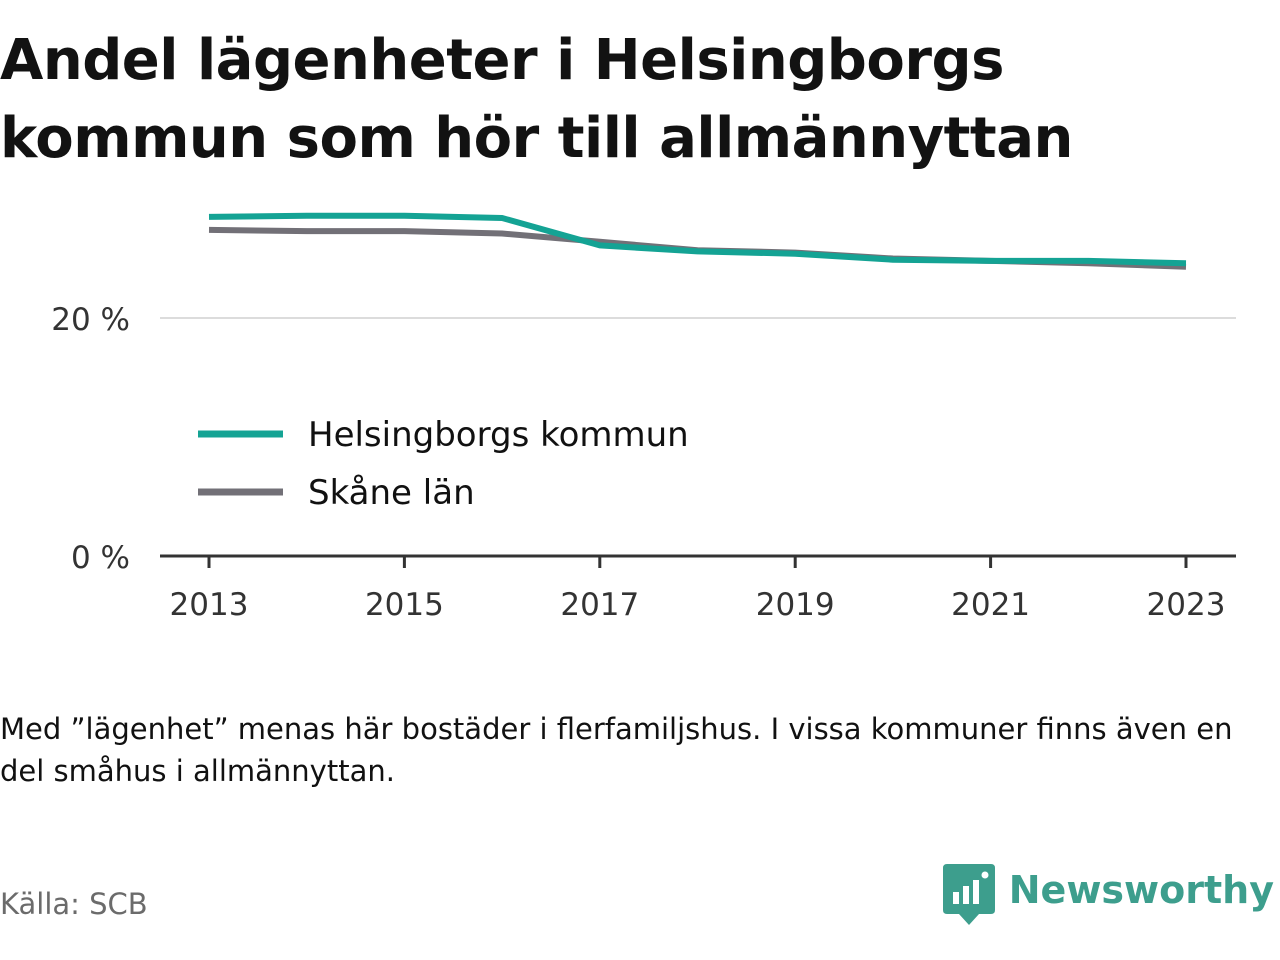  Describe the element at coordinates (698, 588) in the screenshot. I see `x-axis: 2013 2015 2017 2019 2021 2023` at that location.